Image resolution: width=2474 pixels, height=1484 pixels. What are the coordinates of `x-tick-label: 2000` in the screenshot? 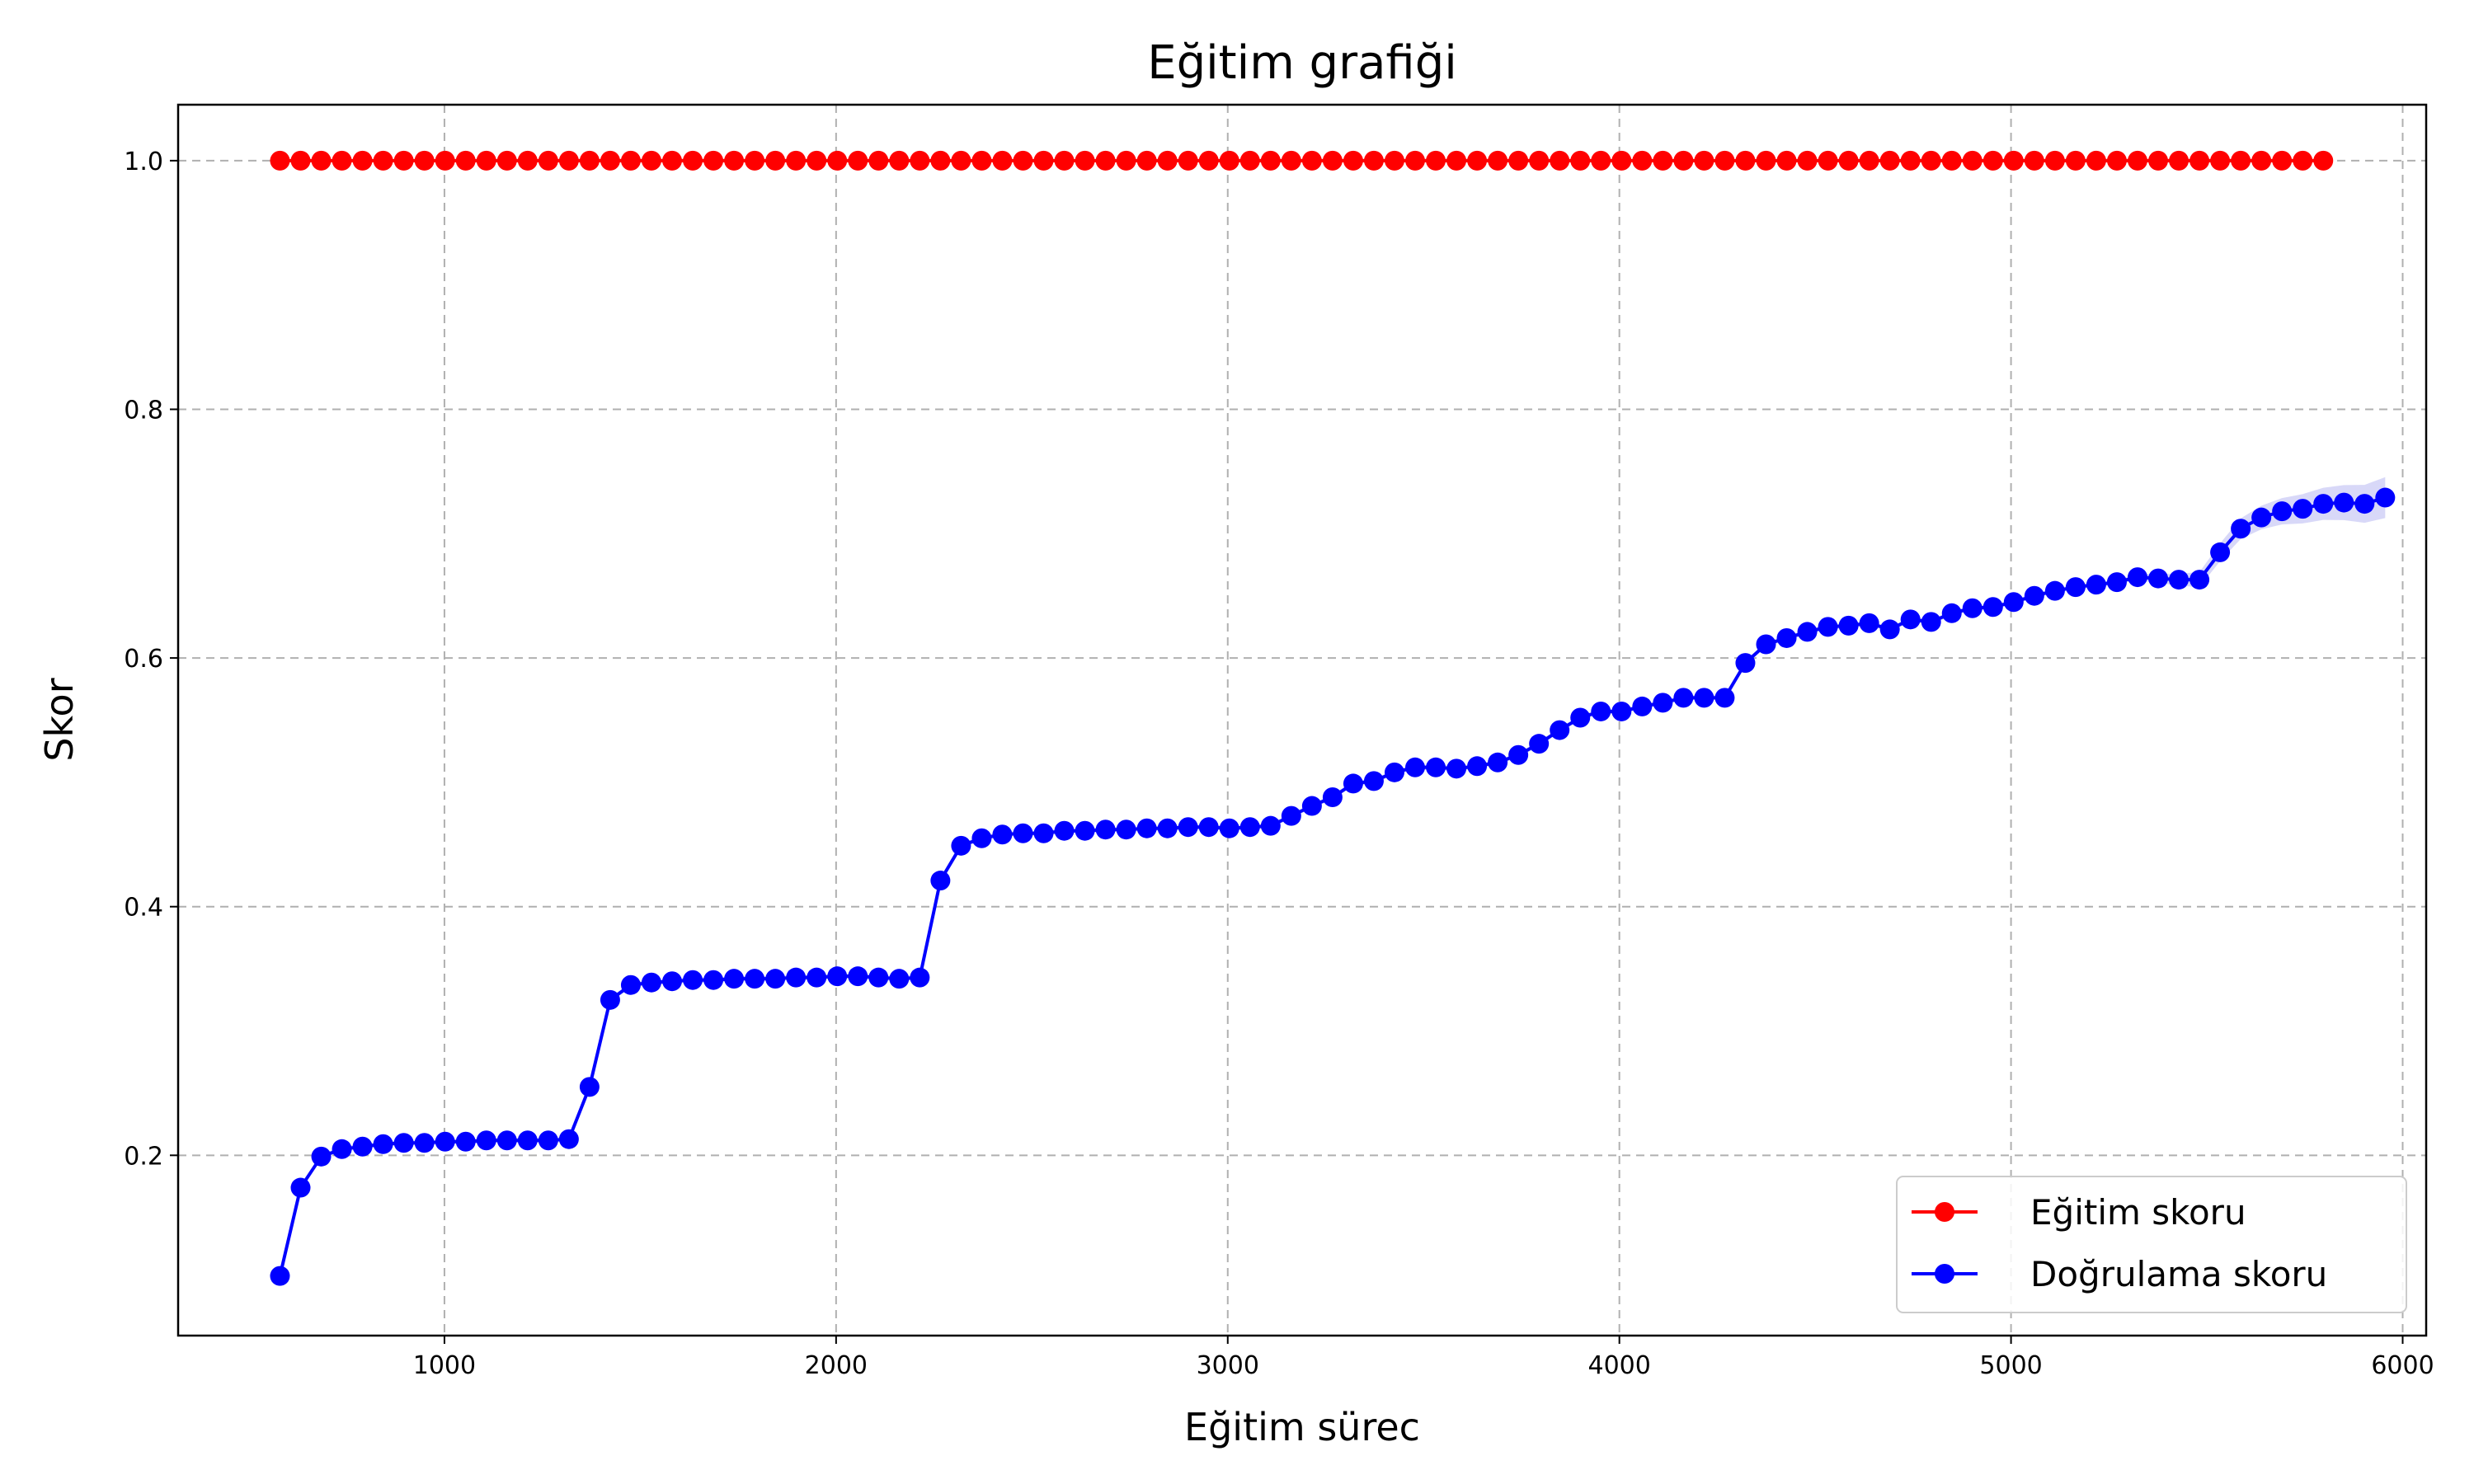 It's located at (836, 1365).